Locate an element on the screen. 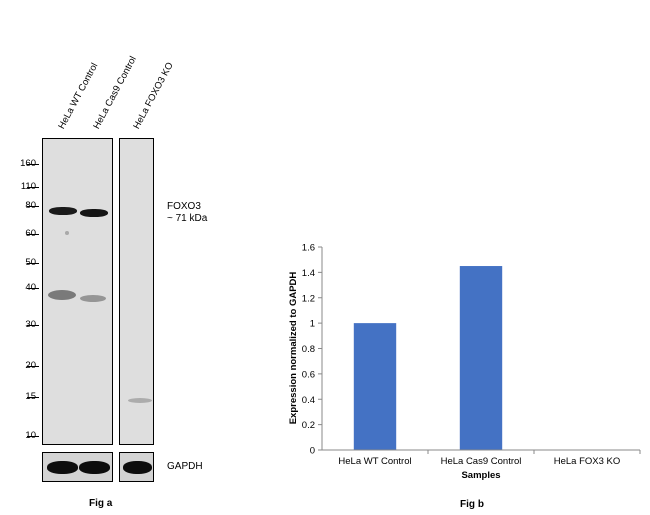  lower-band-cas9 is located at coordinates (93, 298).